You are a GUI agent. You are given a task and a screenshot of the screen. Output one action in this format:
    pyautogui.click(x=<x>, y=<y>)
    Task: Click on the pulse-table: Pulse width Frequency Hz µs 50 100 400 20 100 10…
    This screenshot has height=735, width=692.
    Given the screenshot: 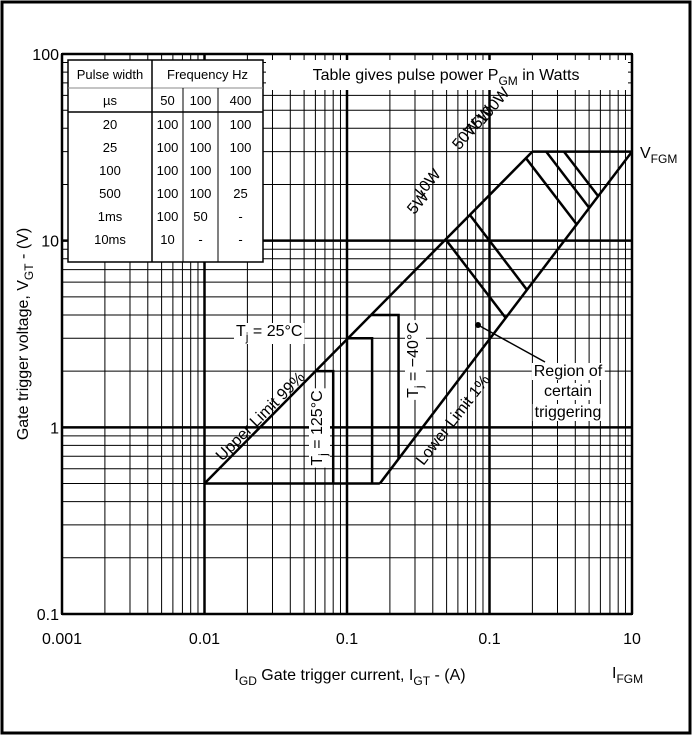 What is the action you would take?
    pyautogui.click(x=165, y=161)
    